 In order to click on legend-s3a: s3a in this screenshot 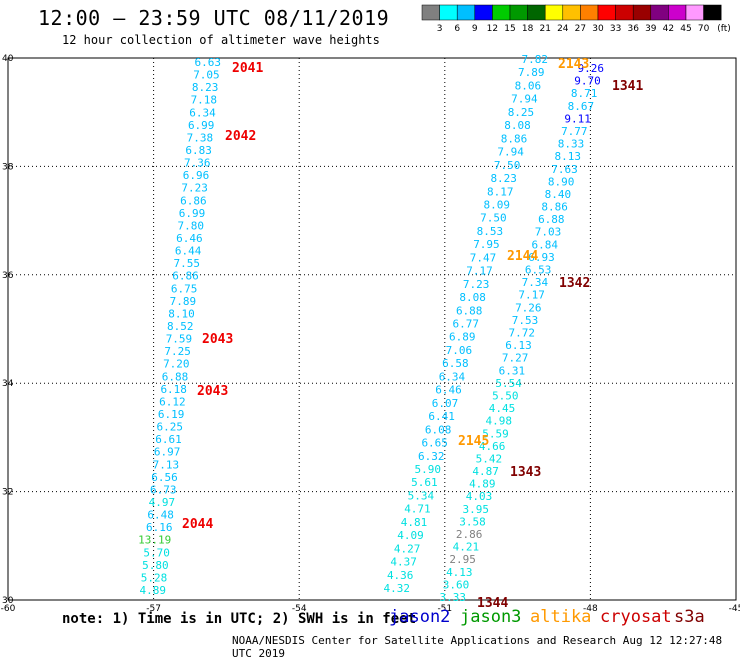, I will do `click(689, 617)`.